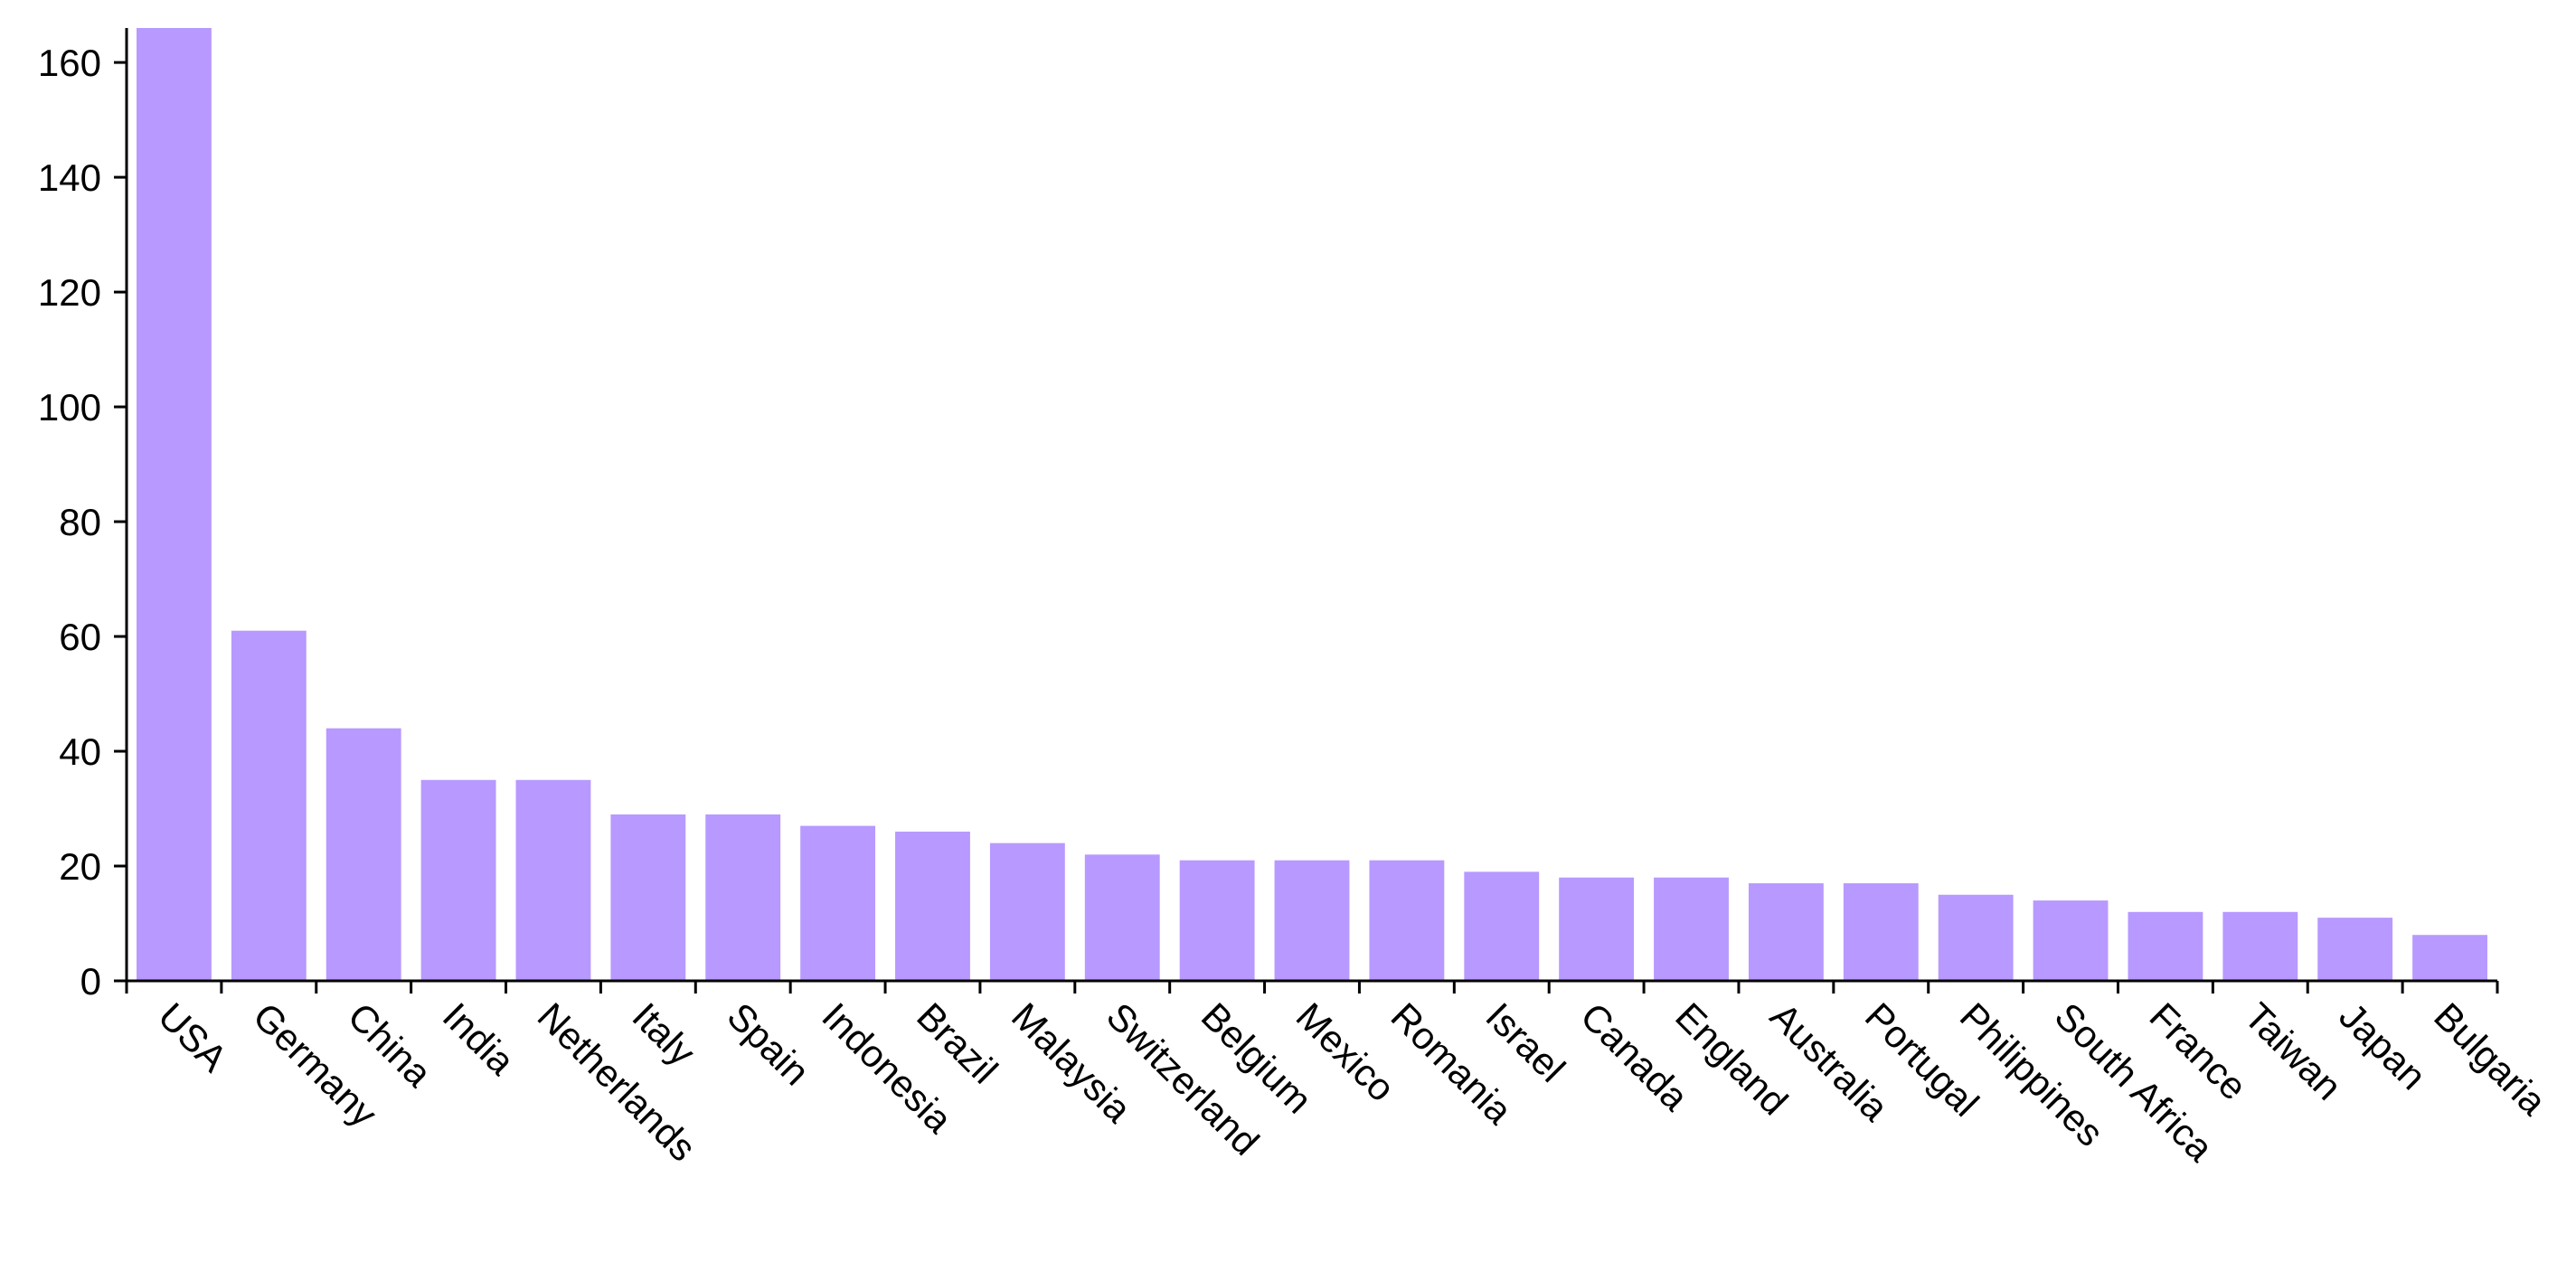 The width and height of the screenshot is (2576, 1262). Describe the element at coordinates (2355, 950) in the screenshot. I see `bar-japan` at that location.